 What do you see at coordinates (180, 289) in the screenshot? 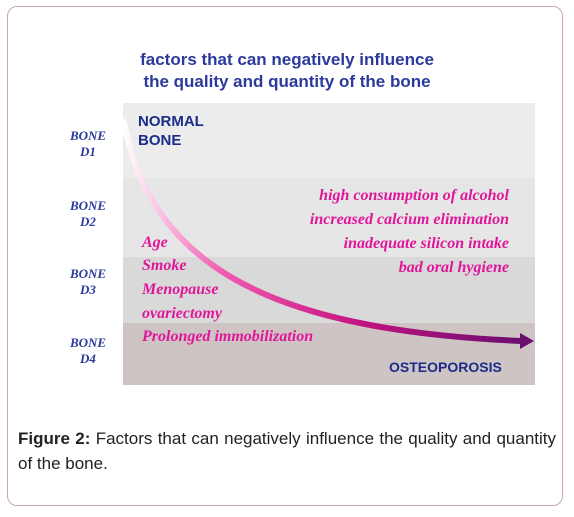
I see `factor-menopause: Menopause` at bounding box center [180, 289].